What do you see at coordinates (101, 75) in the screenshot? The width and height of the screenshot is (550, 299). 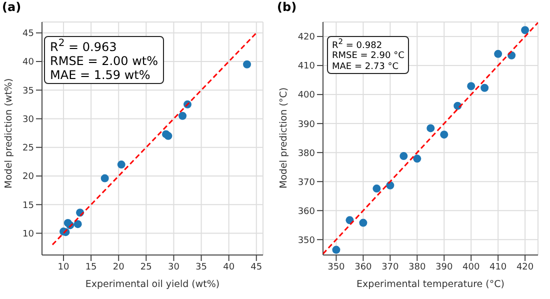 I see `annotation: MAE = 1.59 wt%` at bounding box center [101, 75].